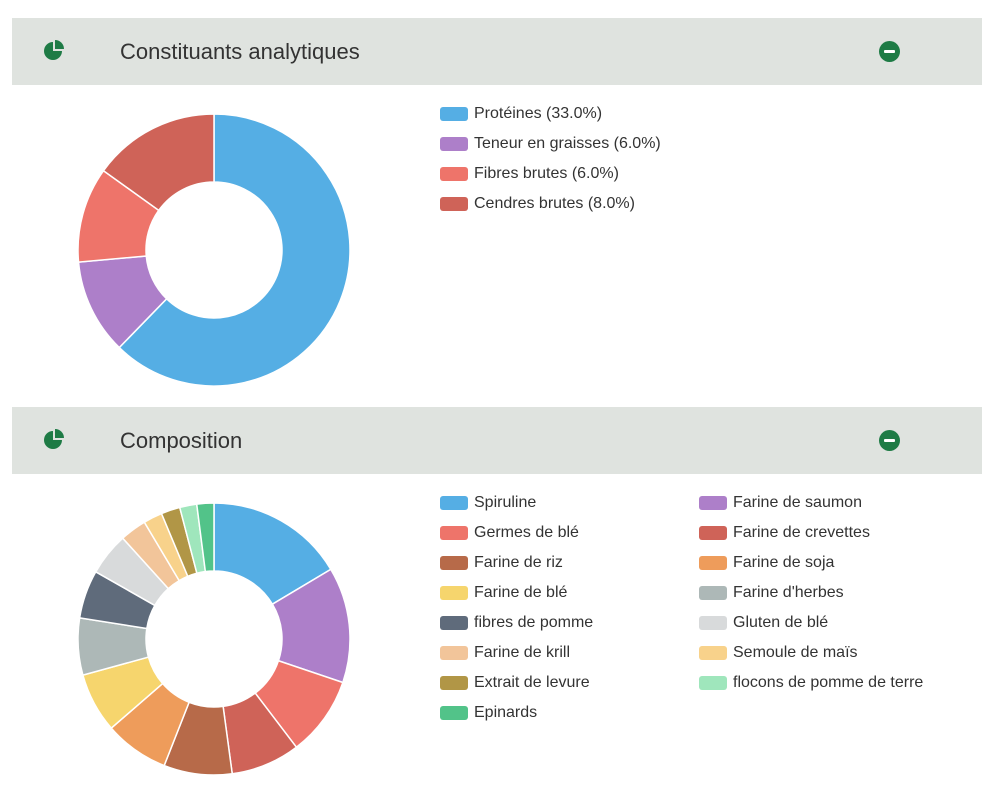 This screenshot has height=800, width=1000. What do you see at coordinates (521, 592) in the screenshot?
I see `legend-label: Farine de blé` at bounding box center [521, 592].